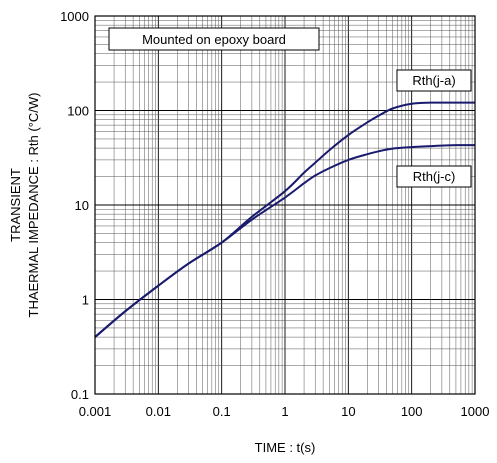 This screenshot has width=497, height=463. What do you see at coordinates (80, 394) in the screenshot?
I see `y-tick-label: 0.1` at bounding box center [80, 394].